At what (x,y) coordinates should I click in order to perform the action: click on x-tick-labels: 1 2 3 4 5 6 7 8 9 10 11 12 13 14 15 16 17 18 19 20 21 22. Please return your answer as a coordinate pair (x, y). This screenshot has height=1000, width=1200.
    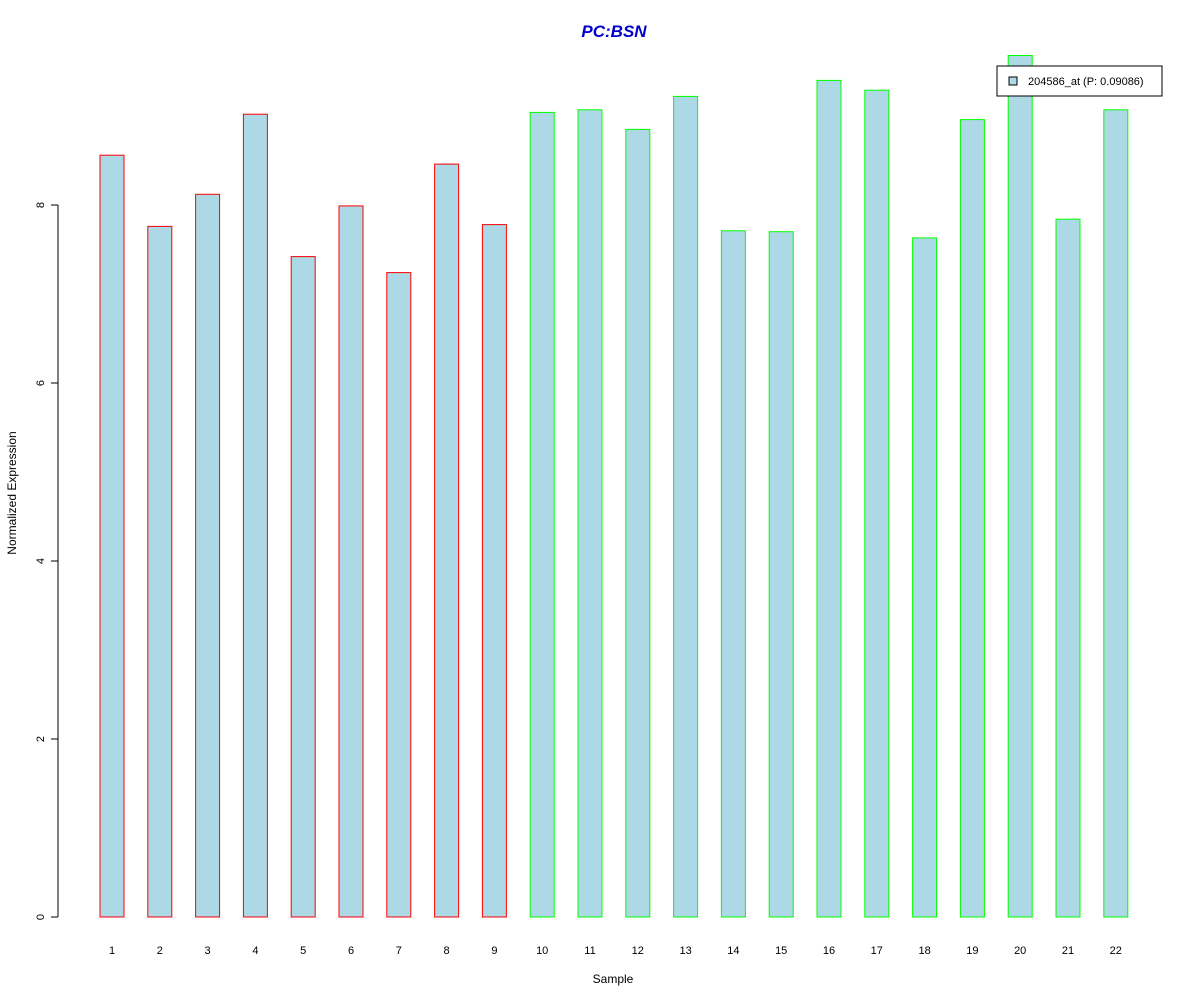
    Looking at the image, I should click on (615, 951).